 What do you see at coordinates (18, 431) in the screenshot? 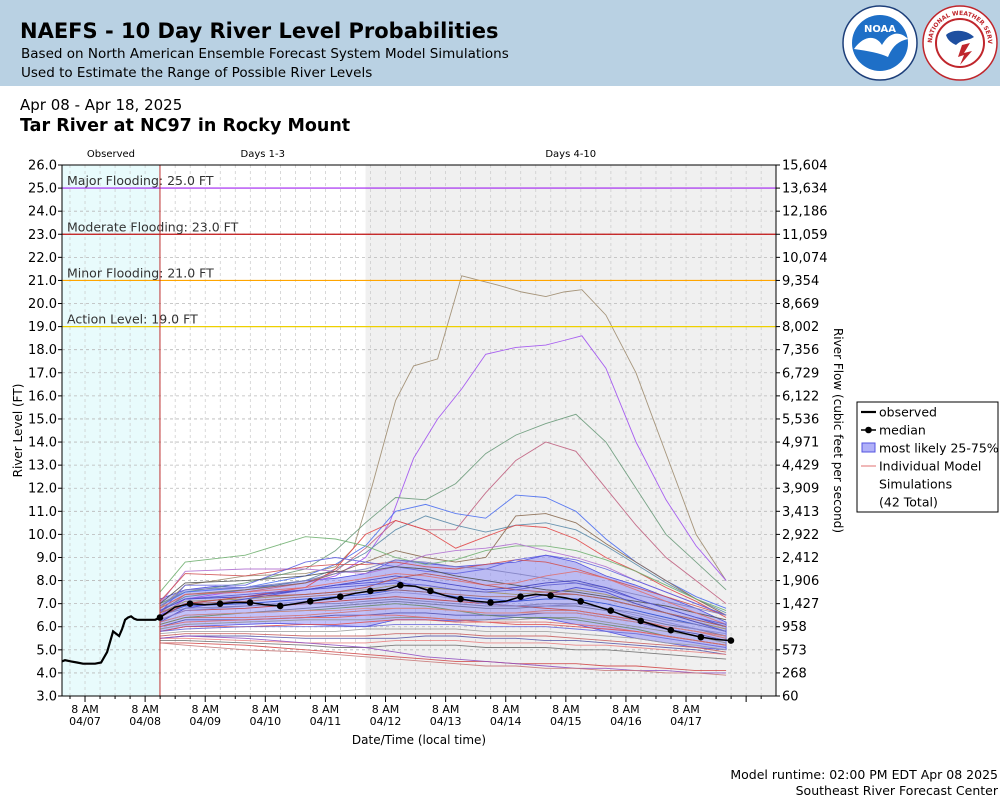
I see `y-axis-title: River Level (FT)` at bounding box center [18, 431].